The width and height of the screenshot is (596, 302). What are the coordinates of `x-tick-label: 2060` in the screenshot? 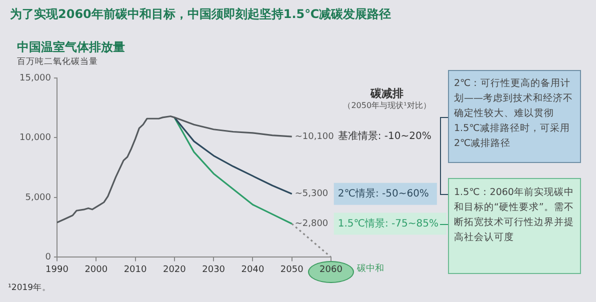 It's located at (331, 269).